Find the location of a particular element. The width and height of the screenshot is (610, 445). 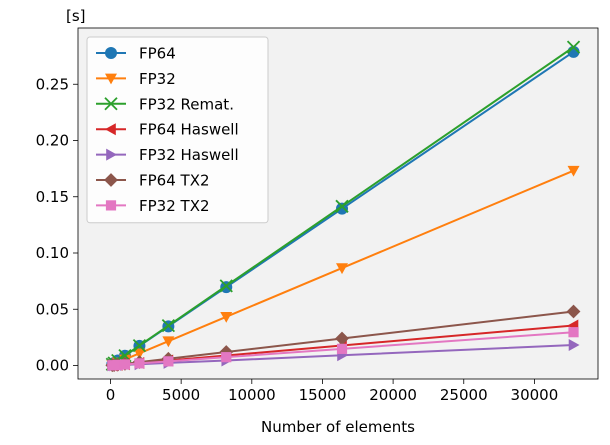

y-axis-label: [s] is located at coordinates (76, 16).